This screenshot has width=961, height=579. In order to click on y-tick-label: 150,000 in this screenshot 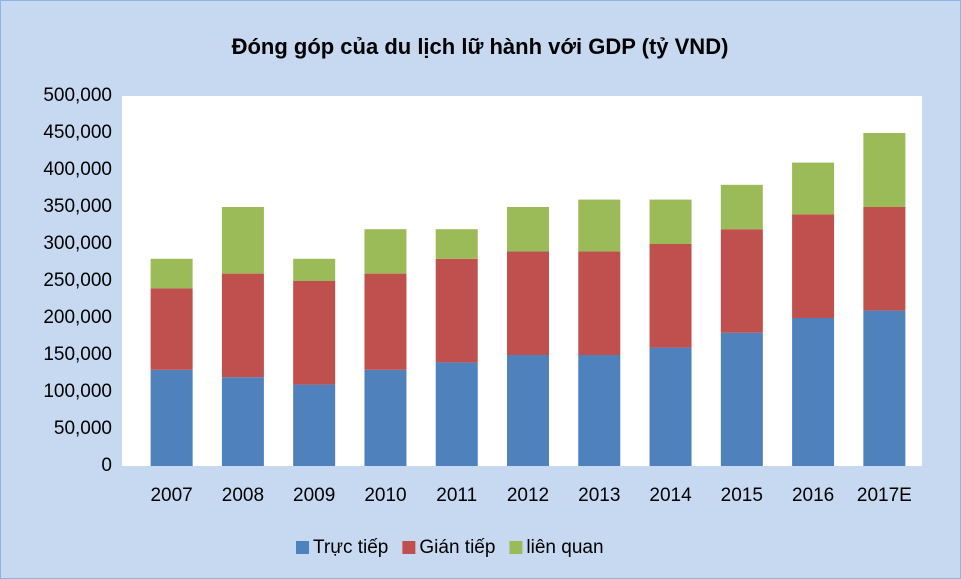, I will do `click(77, 354)`.